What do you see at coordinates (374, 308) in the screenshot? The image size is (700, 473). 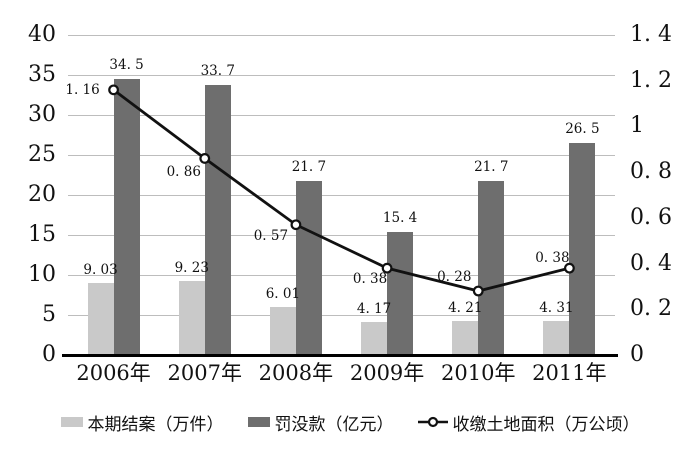 I see `bar-value-label-closed-cases: 4. 17` at bounding box center [374, 308].